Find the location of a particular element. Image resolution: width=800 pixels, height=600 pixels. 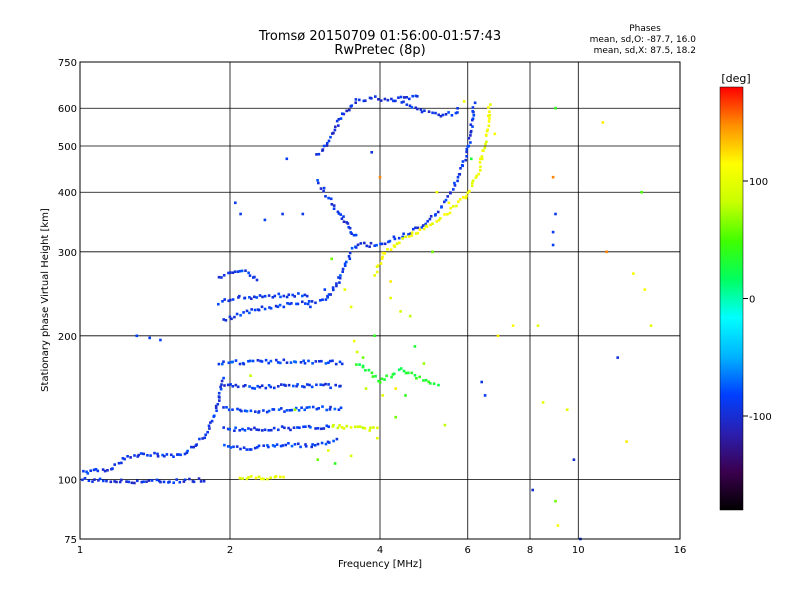

x-tick-label: 10 is located at coordinates (578, 550).